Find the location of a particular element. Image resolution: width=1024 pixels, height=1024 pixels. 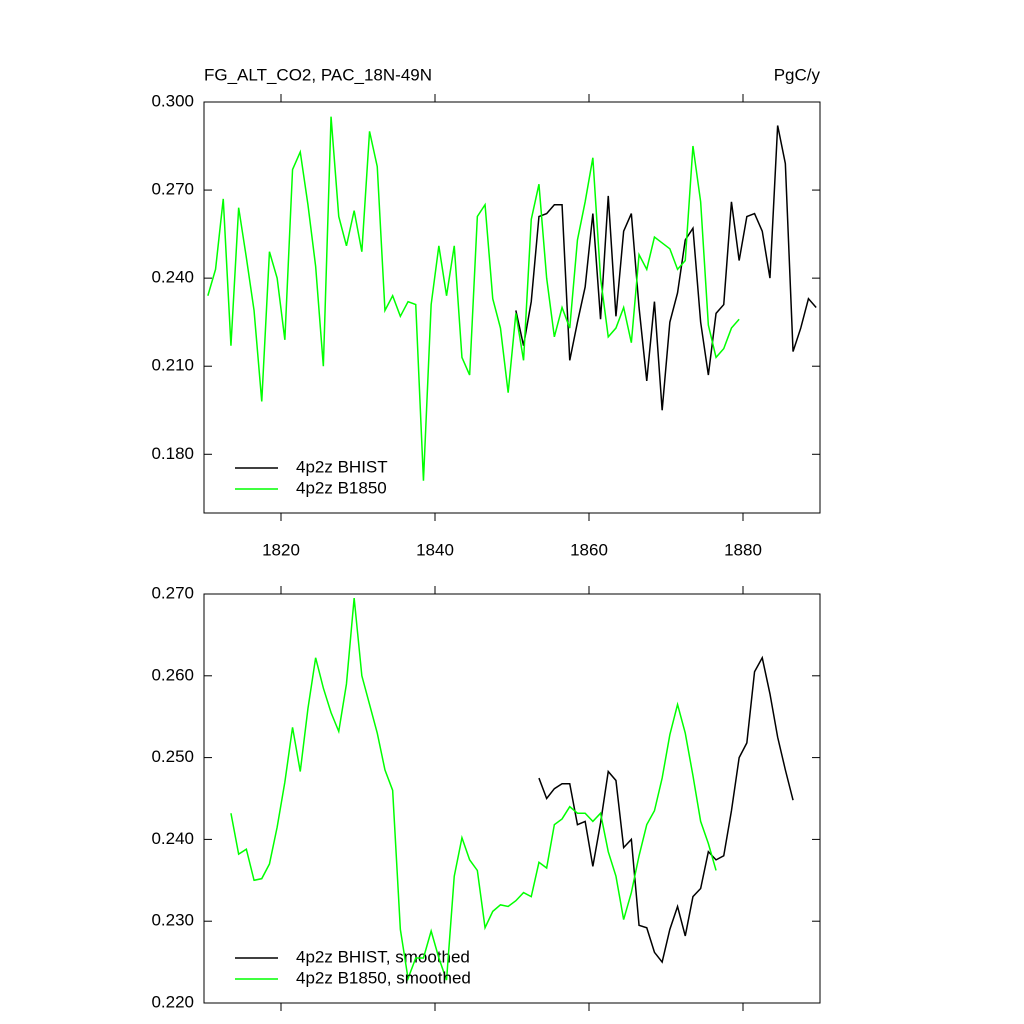

y-tick-label: 0.210 is located at coordinates (172, 365).